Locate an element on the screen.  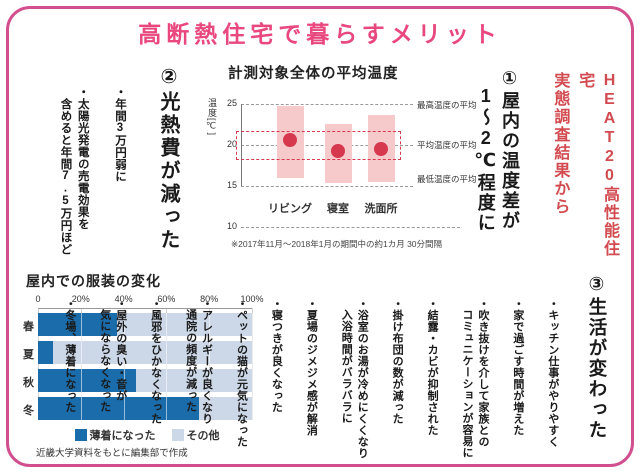
x-tick-label: 20% is located at coordinates (80, 299).